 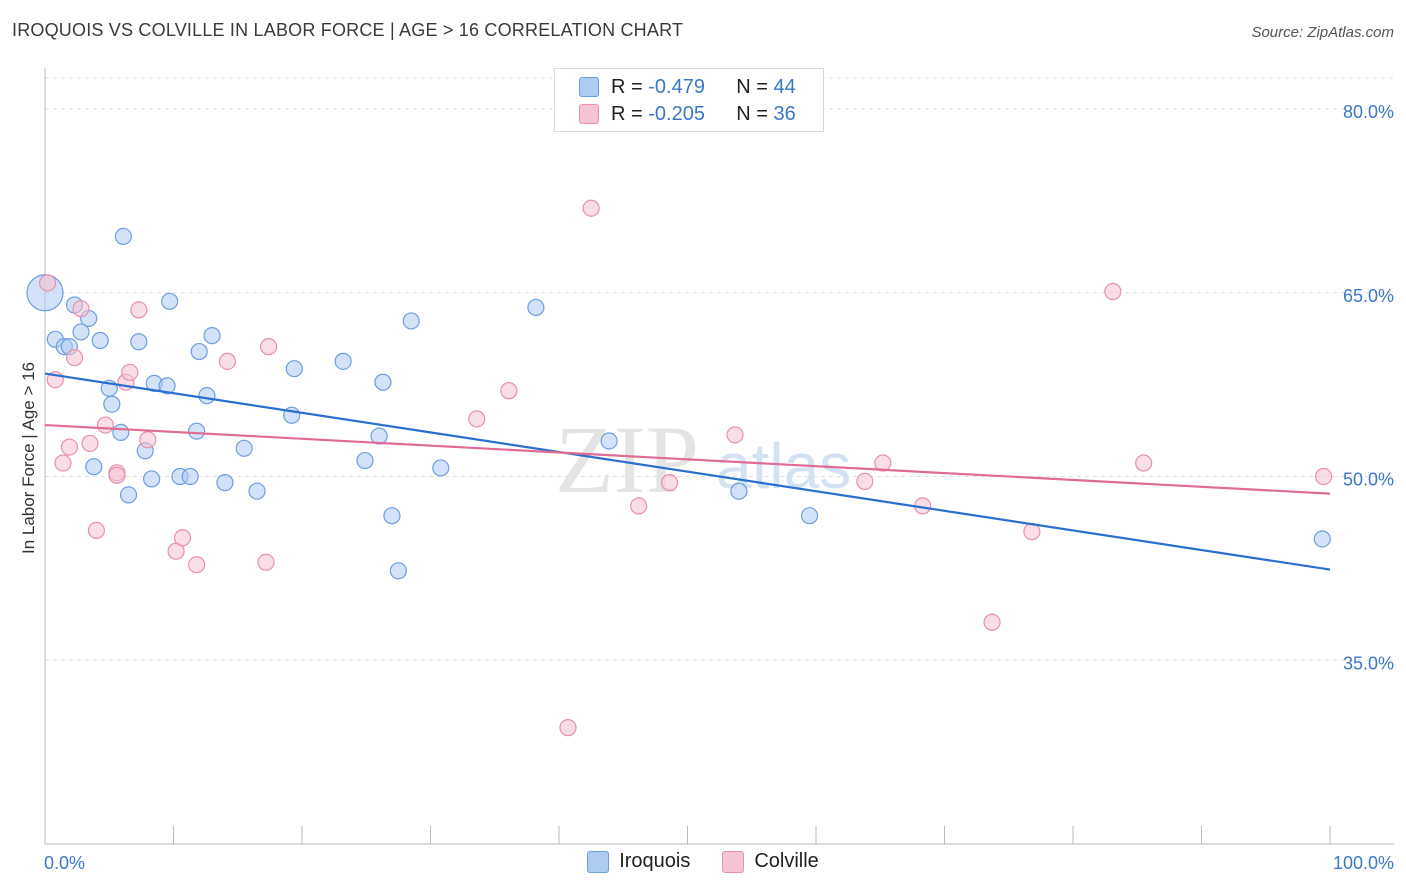 I want to click on y-tick-label: 80.0%, so click(x=1368, y=112).